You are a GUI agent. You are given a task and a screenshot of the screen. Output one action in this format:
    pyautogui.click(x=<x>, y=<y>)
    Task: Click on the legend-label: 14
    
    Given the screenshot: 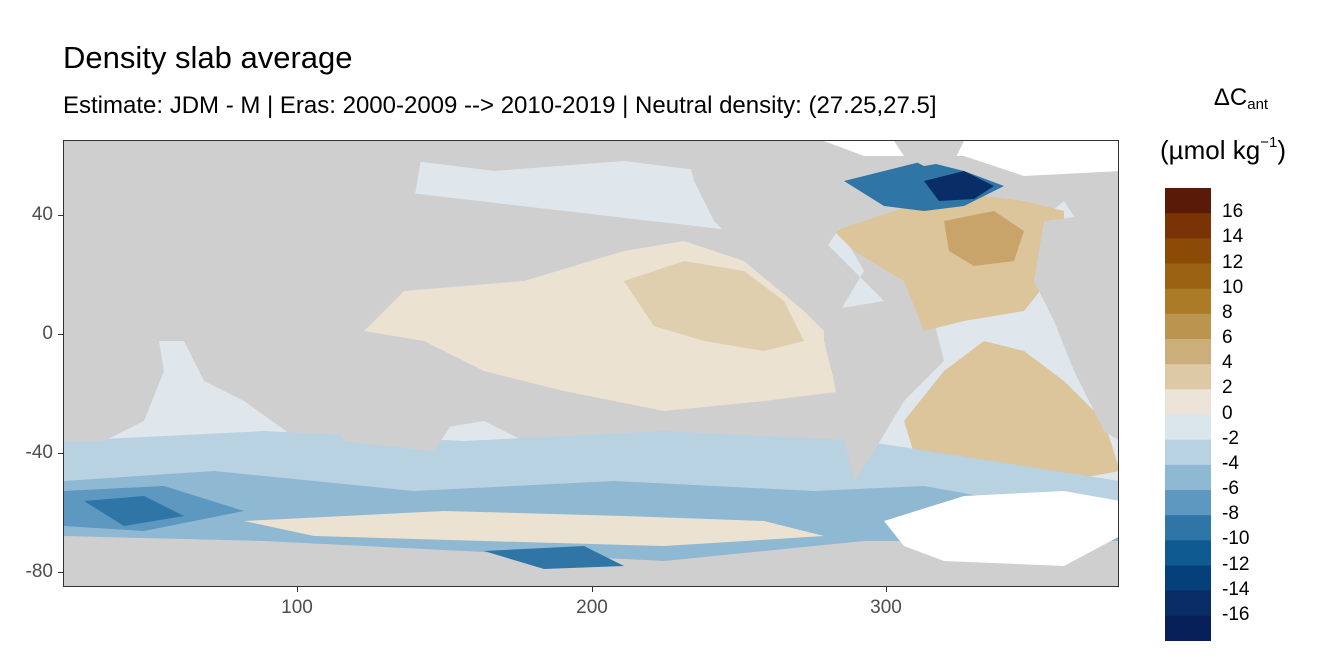 What is the action you would take?
    pyautogui.click(x=1233, y=237)
    